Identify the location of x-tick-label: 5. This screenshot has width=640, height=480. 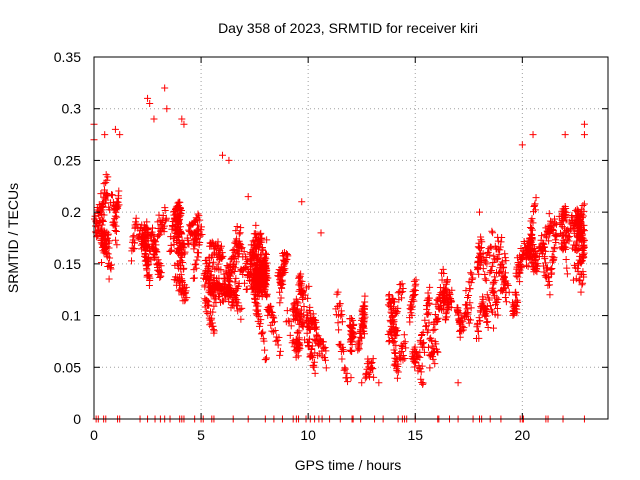
(201, 435).